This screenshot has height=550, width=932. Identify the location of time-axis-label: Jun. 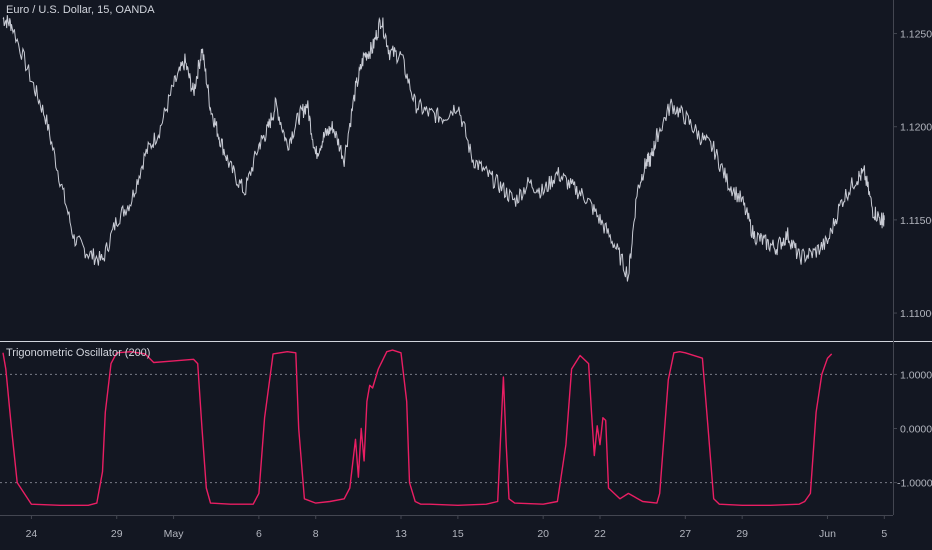
(827, 534).